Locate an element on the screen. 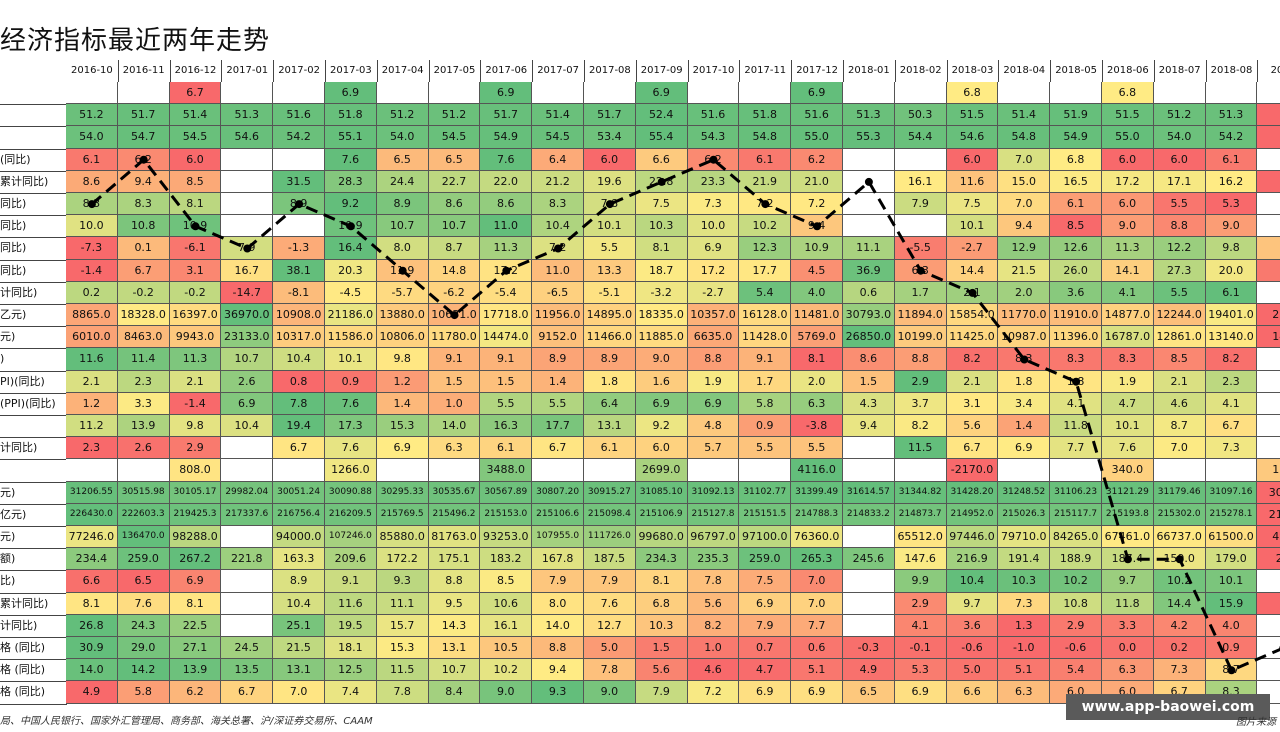  table-cell: -3.2 is located at coordinates (661, 292).